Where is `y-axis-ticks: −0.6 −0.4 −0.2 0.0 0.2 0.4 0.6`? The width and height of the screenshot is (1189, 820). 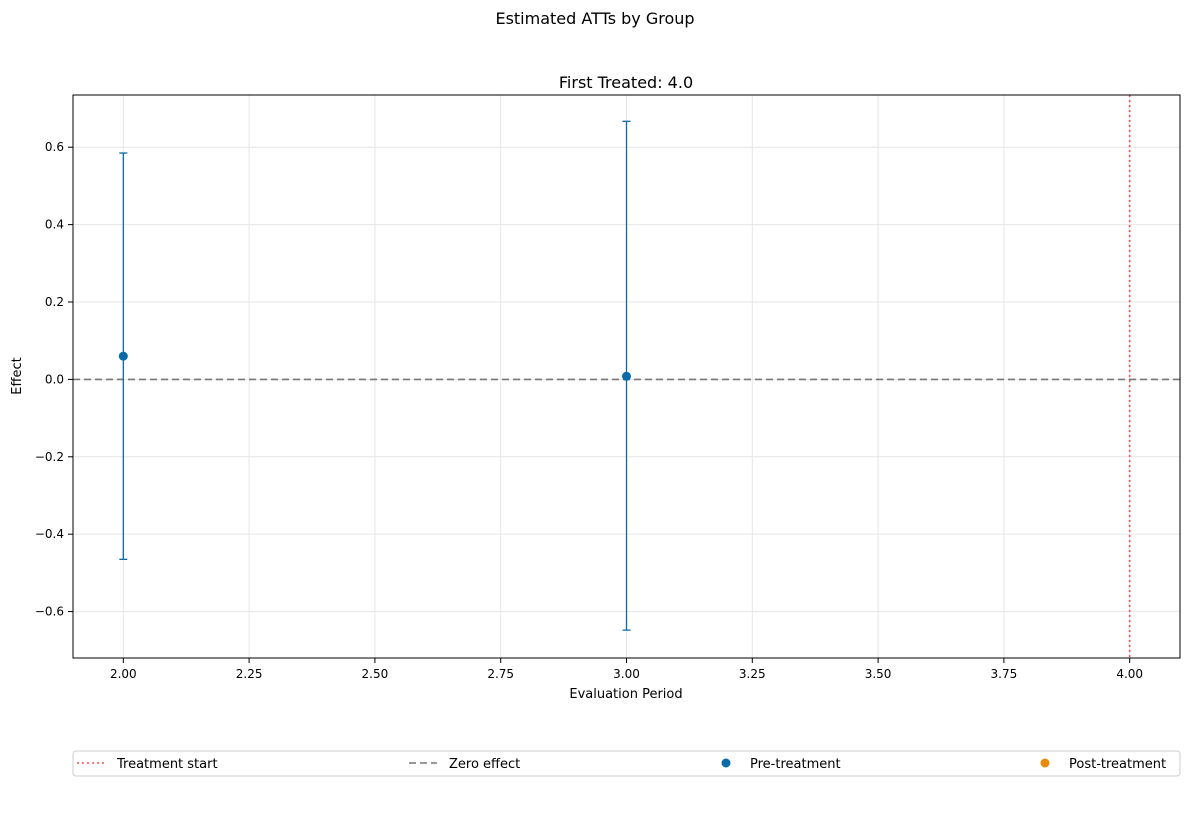
y-axis-ticks: −0.6 −0.4 −0.2 0.0 0.2 0.4 0.6 is located at coordinates (54, 379).